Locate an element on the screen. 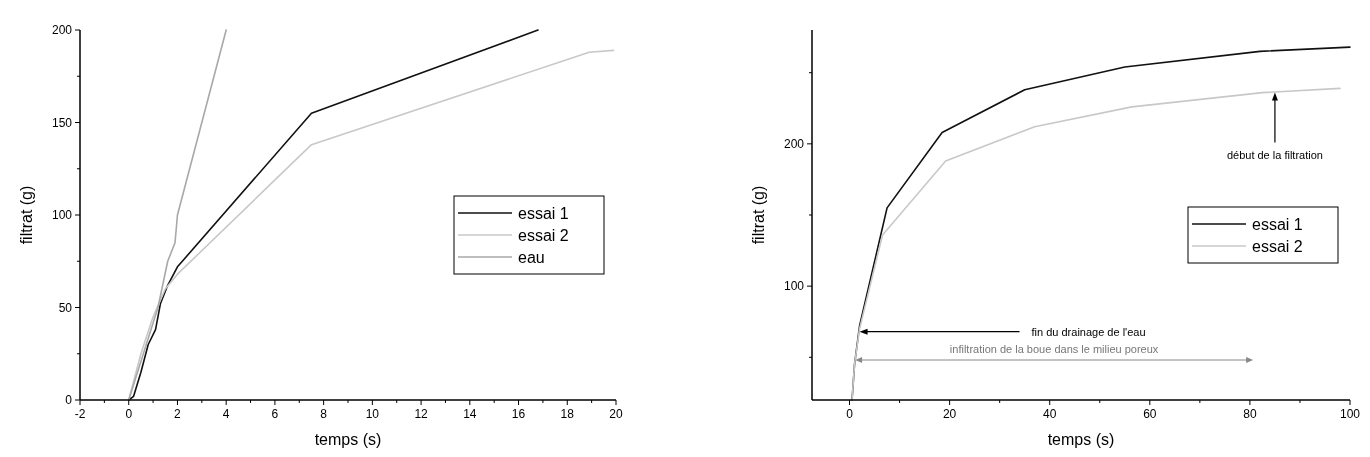 The width and height of the screenshot is (1370, 457). x-tick-label: 4 is located at coordinates (226, 414).